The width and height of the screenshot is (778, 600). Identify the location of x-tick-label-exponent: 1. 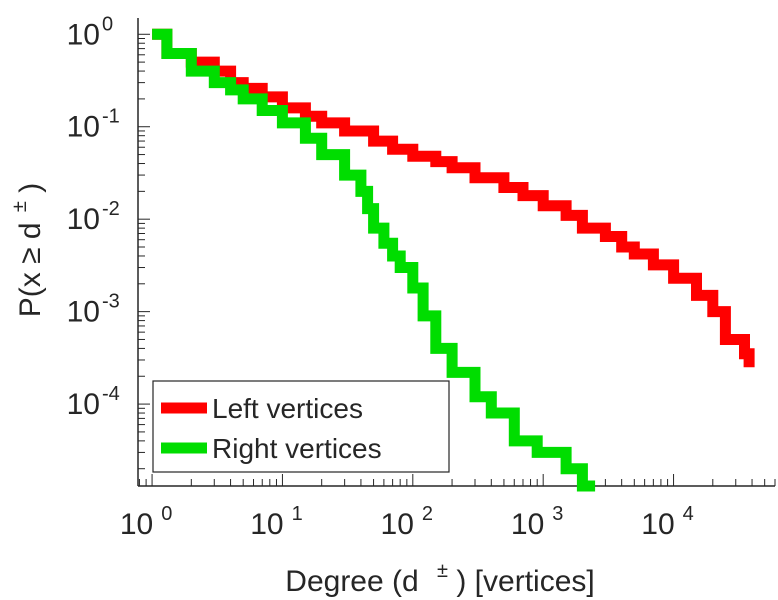
(297, 514).